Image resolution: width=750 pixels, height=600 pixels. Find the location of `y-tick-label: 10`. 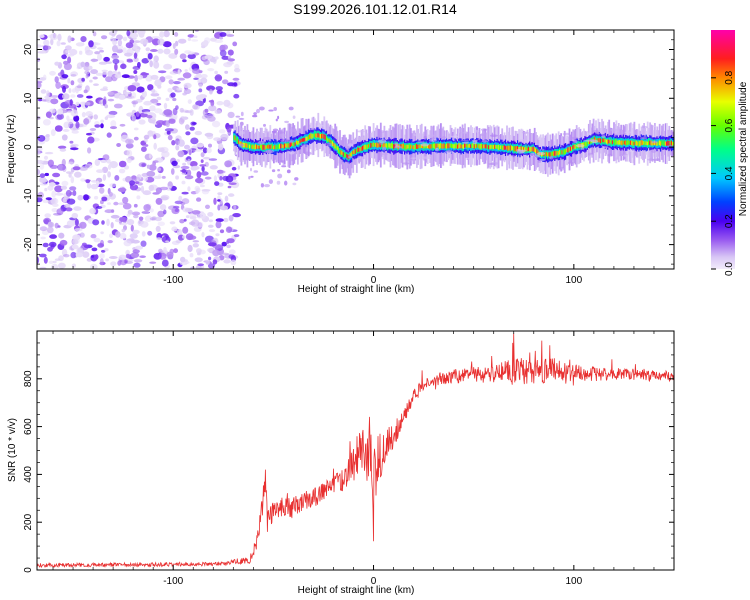

y-tick-label: 10 is located at coordinates (28, 98).